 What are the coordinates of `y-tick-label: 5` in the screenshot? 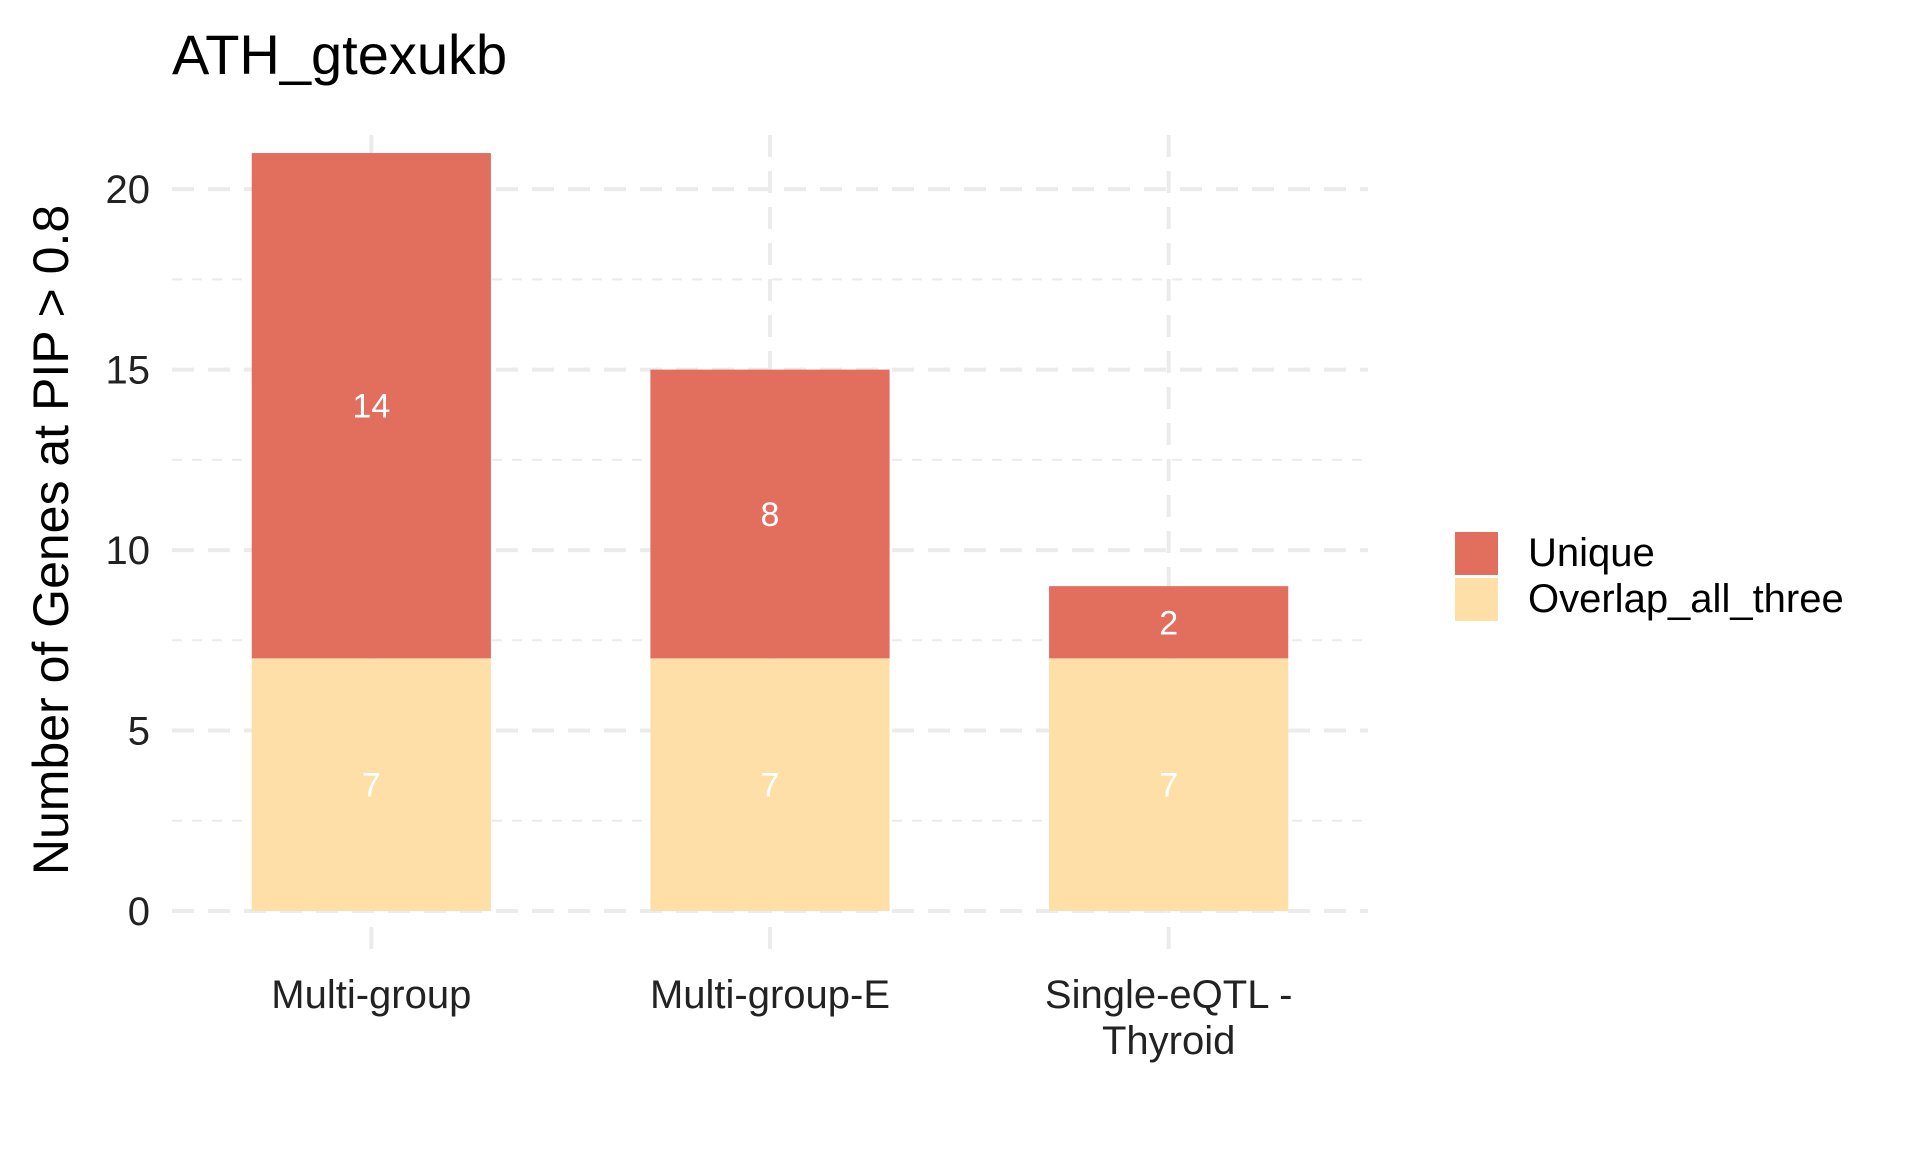 It's located at (139, 732).